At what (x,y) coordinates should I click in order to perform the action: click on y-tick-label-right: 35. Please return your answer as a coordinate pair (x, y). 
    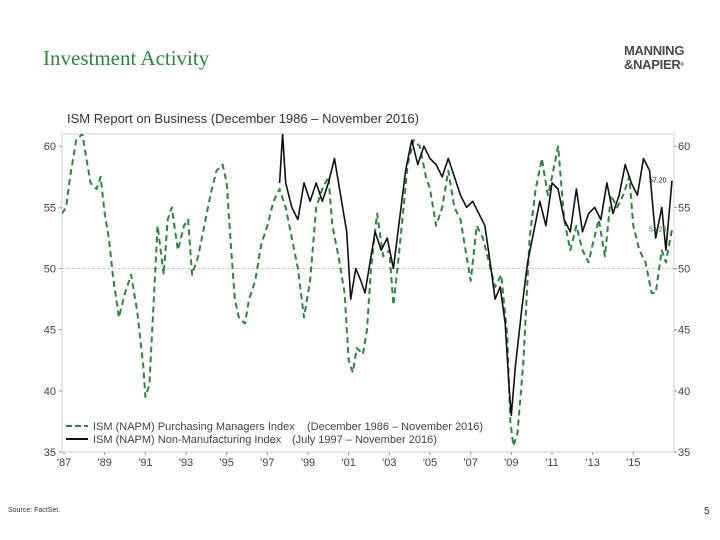
    Looking at the image, I should click on (684, 453).